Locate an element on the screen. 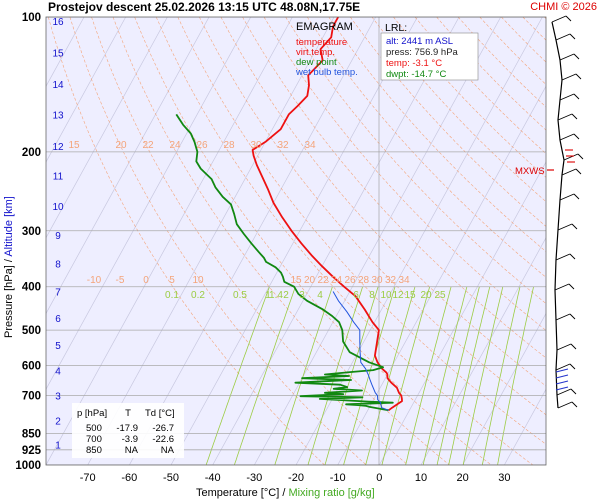 This screenshot has width=600, height=500. pressure-tick-label: 600 is located at coordinates (31, 367).